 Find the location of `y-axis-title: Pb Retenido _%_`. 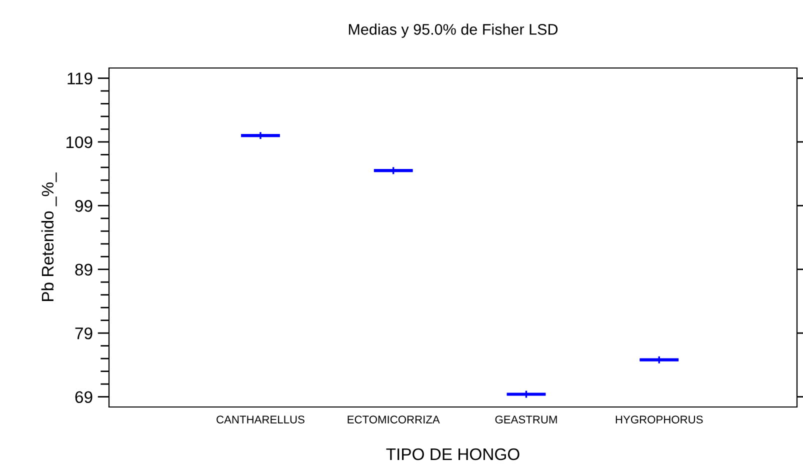

y-axis-title: Pb Retenido _%_ is located at coordinates (49, 236).